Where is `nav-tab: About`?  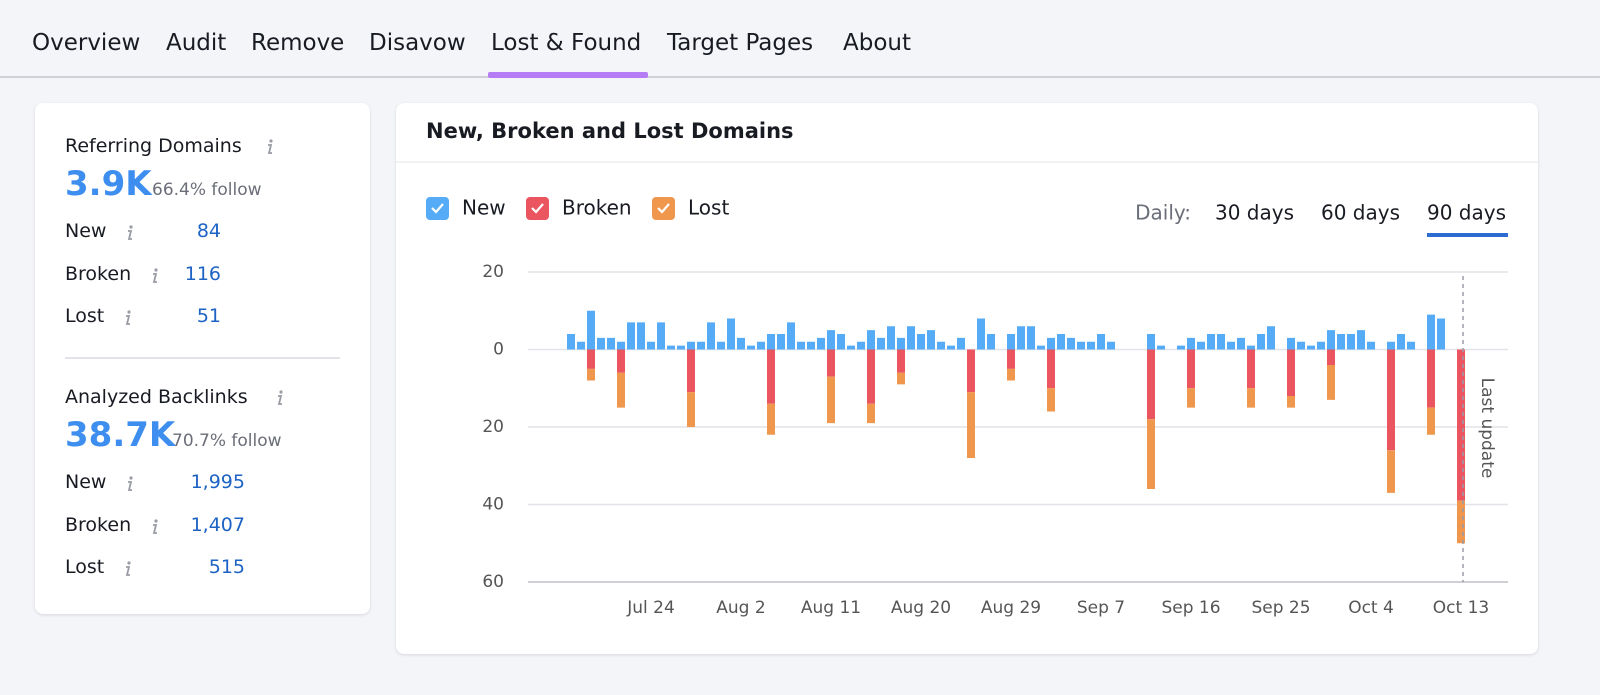 nav-tab: About is located at coordinates (877, 43).